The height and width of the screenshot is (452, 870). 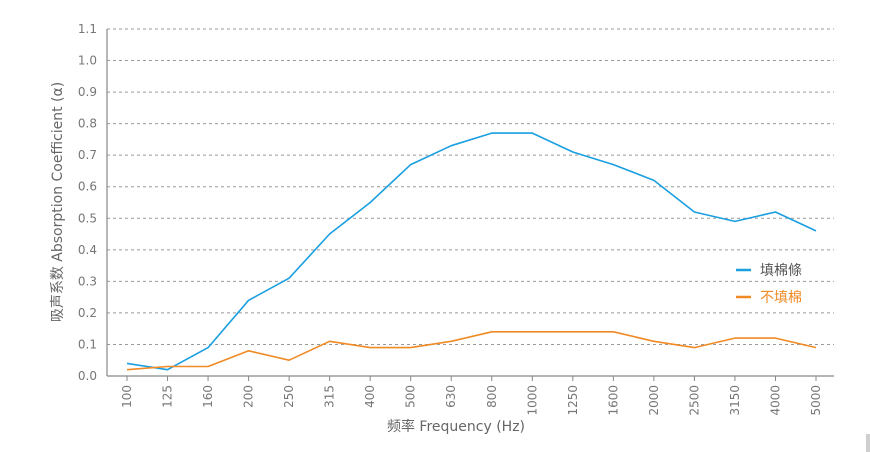 I want to click on x-tick-label: 125, so click(x=168, y=396).